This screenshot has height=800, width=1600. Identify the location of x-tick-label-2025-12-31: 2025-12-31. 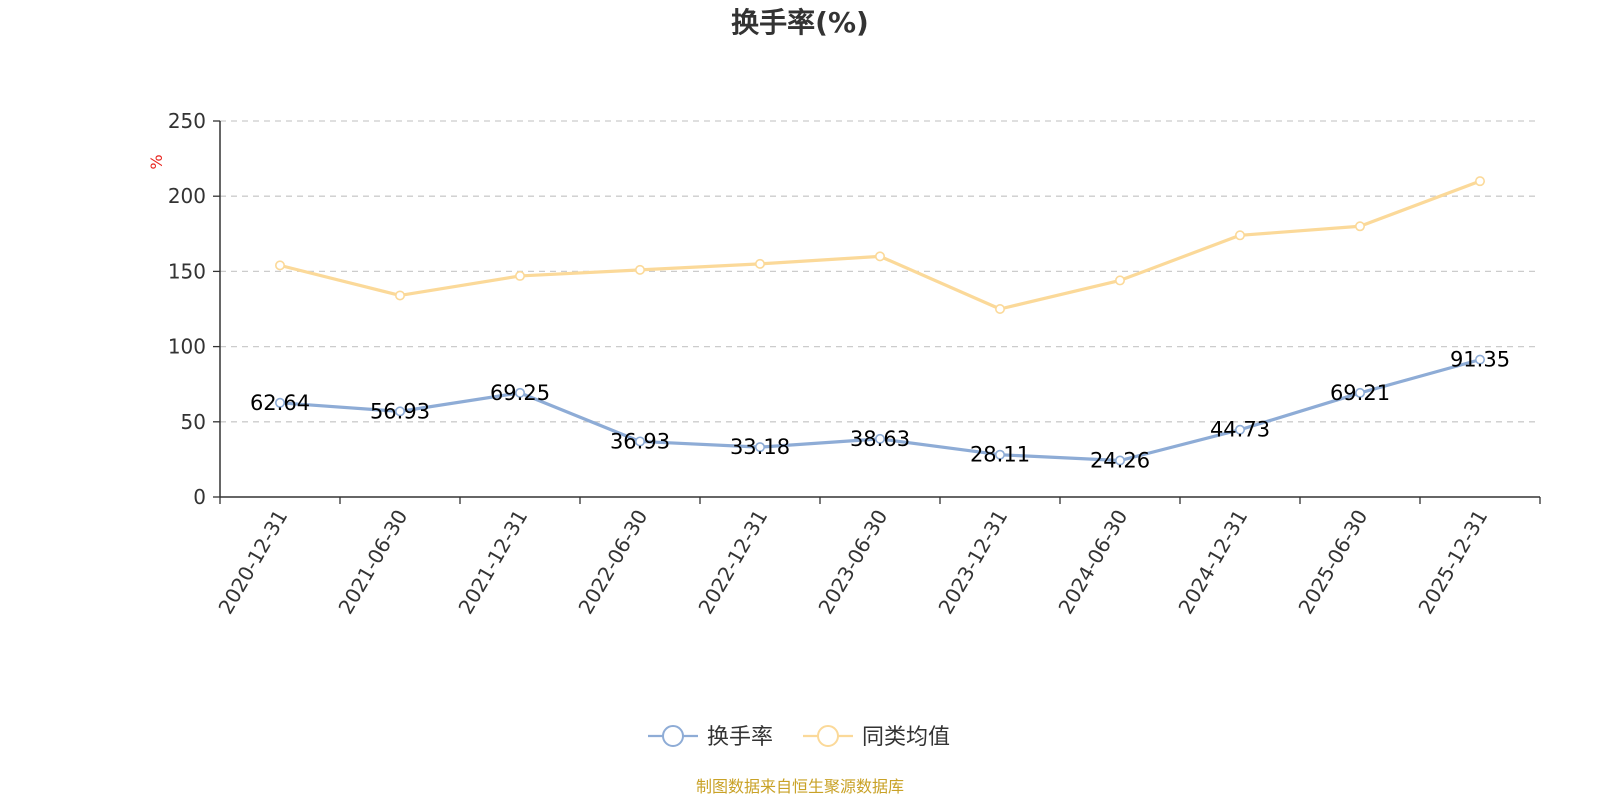
(1452, 562).